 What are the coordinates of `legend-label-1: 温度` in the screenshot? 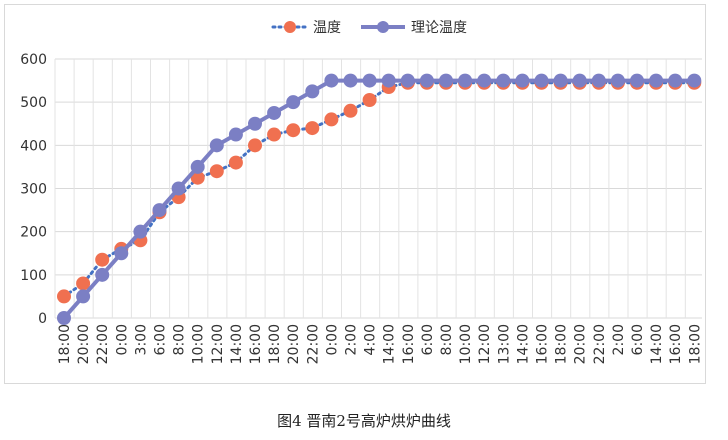 It's located at (327, 28).